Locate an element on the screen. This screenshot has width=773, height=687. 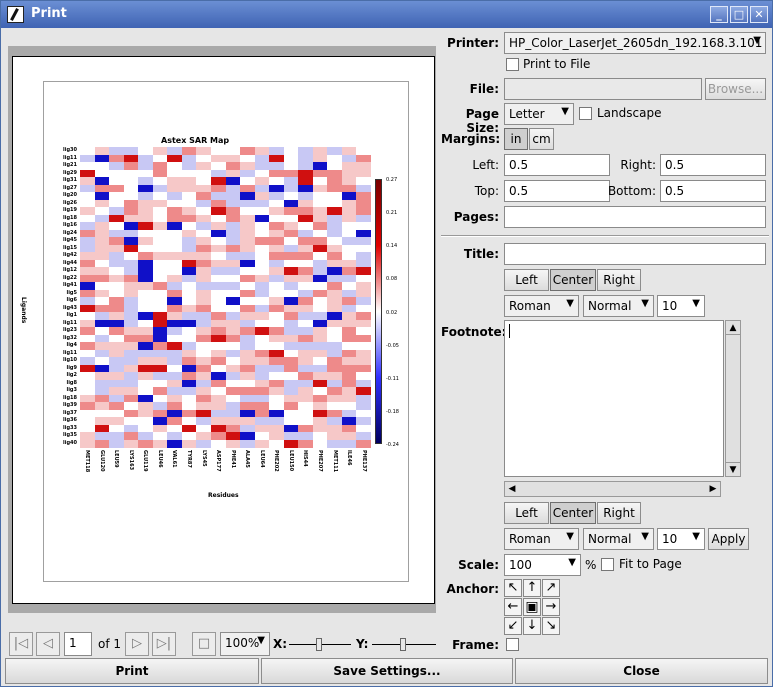
last-page-button: ▷| is located at coordinates (164, 644).